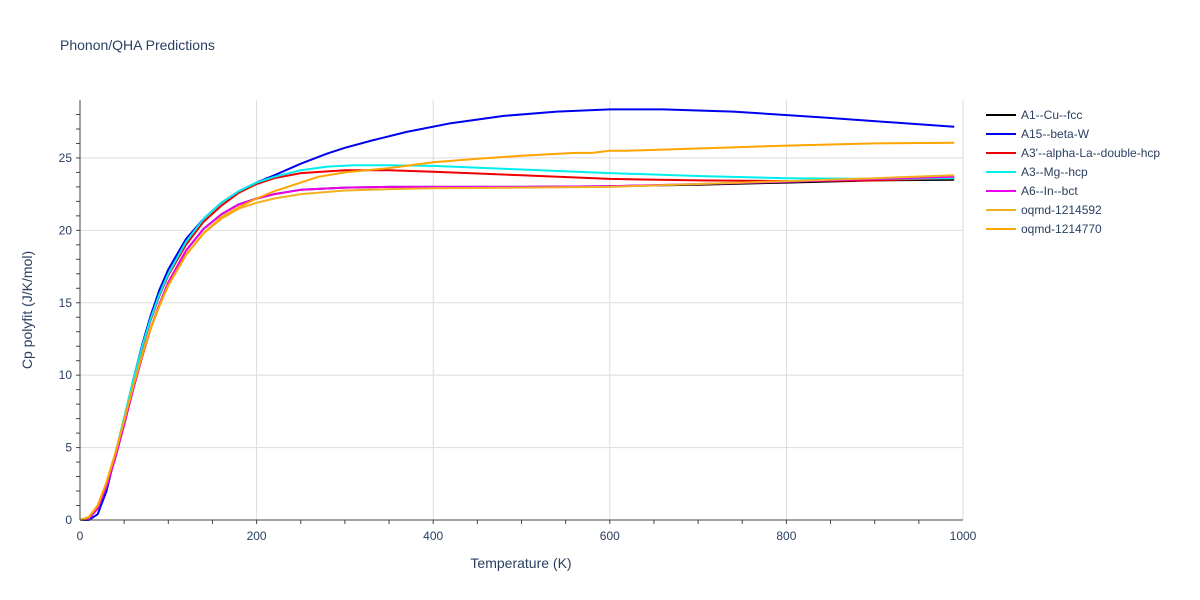 The height and width of the screenshot is (600, 1200). What do you see at coordinates (68, 520) in the screenshot?
I see `y-tick-label: 0` at bounding box center [68, 520].